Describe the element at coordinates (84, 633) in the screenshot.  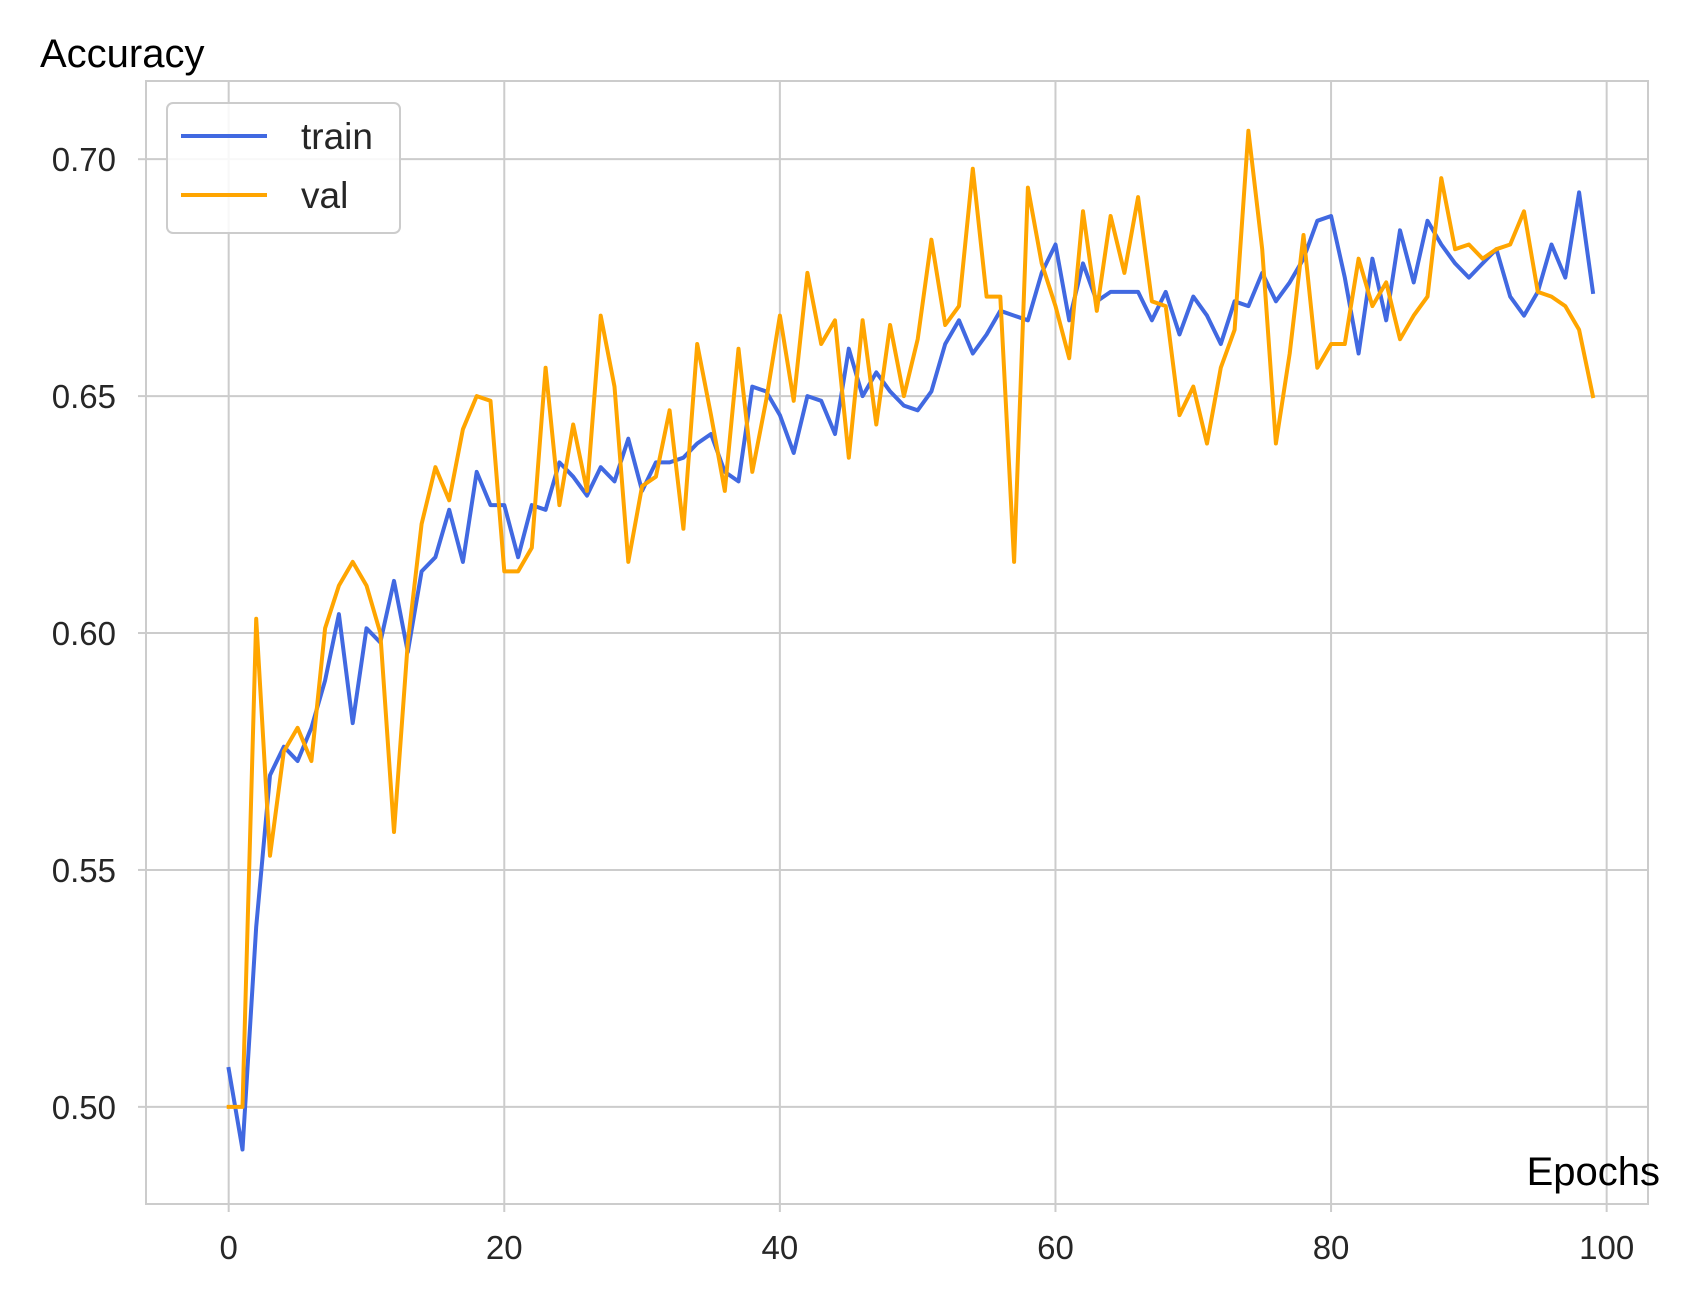
I see `y-tick-label: 0.60` at that location.